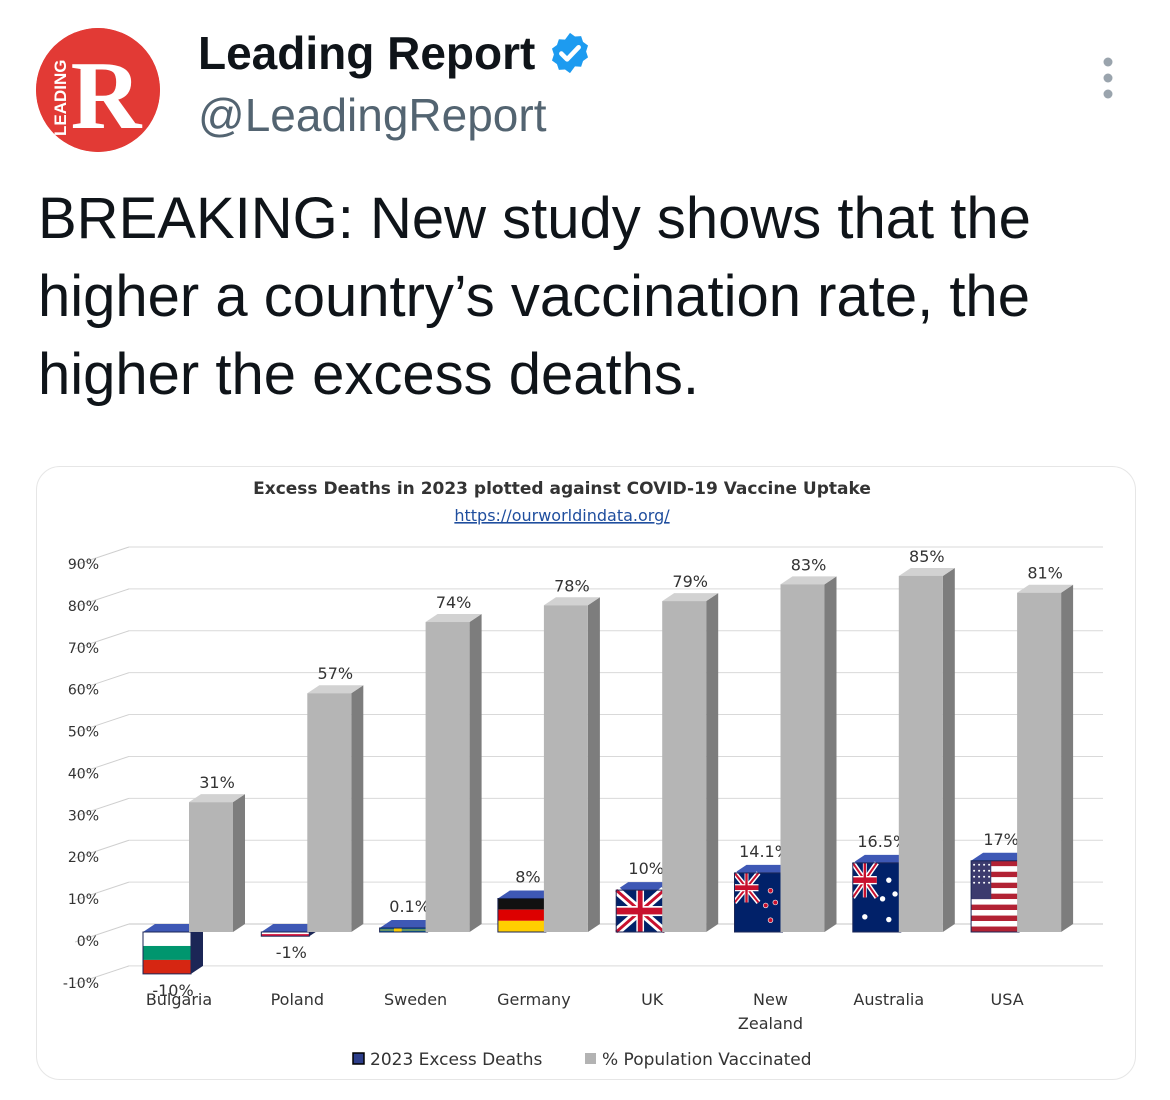  What do you see at coordinates (572, 585) in the screenshot?
I see `vaccinated-value-label: 78%` at bounding box center [572, 585].